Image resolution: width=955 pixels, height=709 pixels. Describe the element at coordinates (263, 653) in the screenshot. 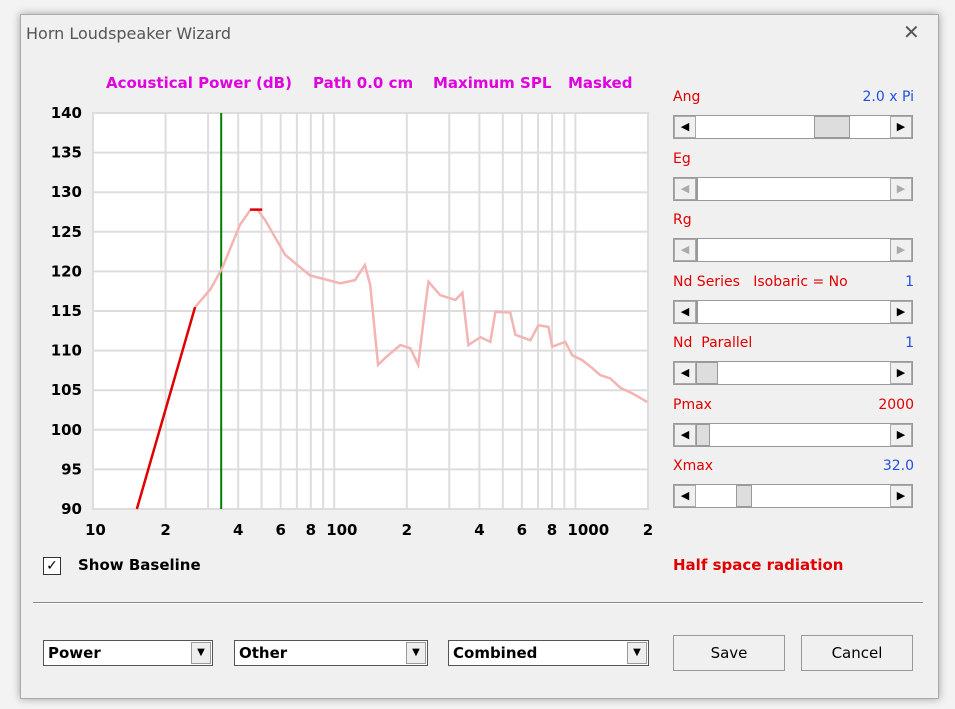

I see `dropdown-text: Other` at that location.